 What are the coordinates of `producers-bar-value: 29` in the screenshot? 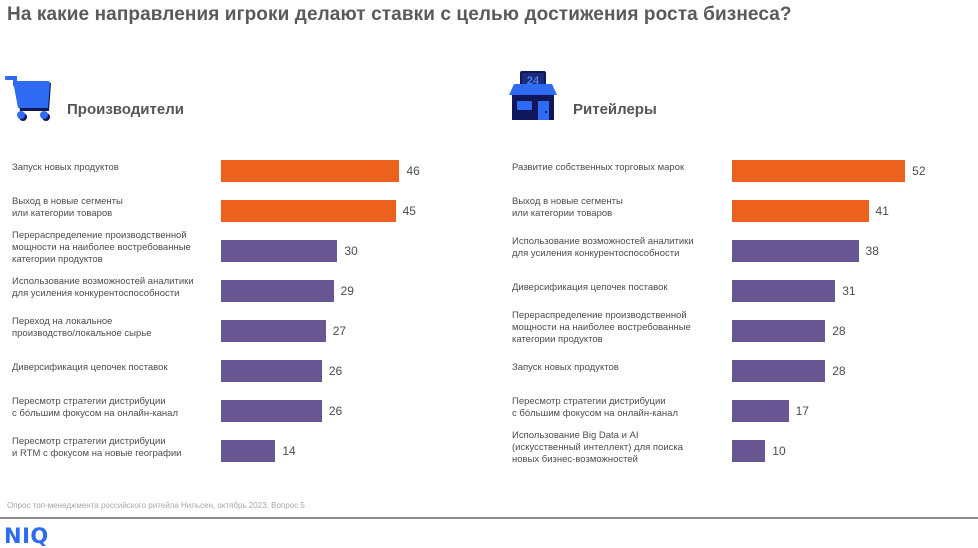 It's located at (347, 291).